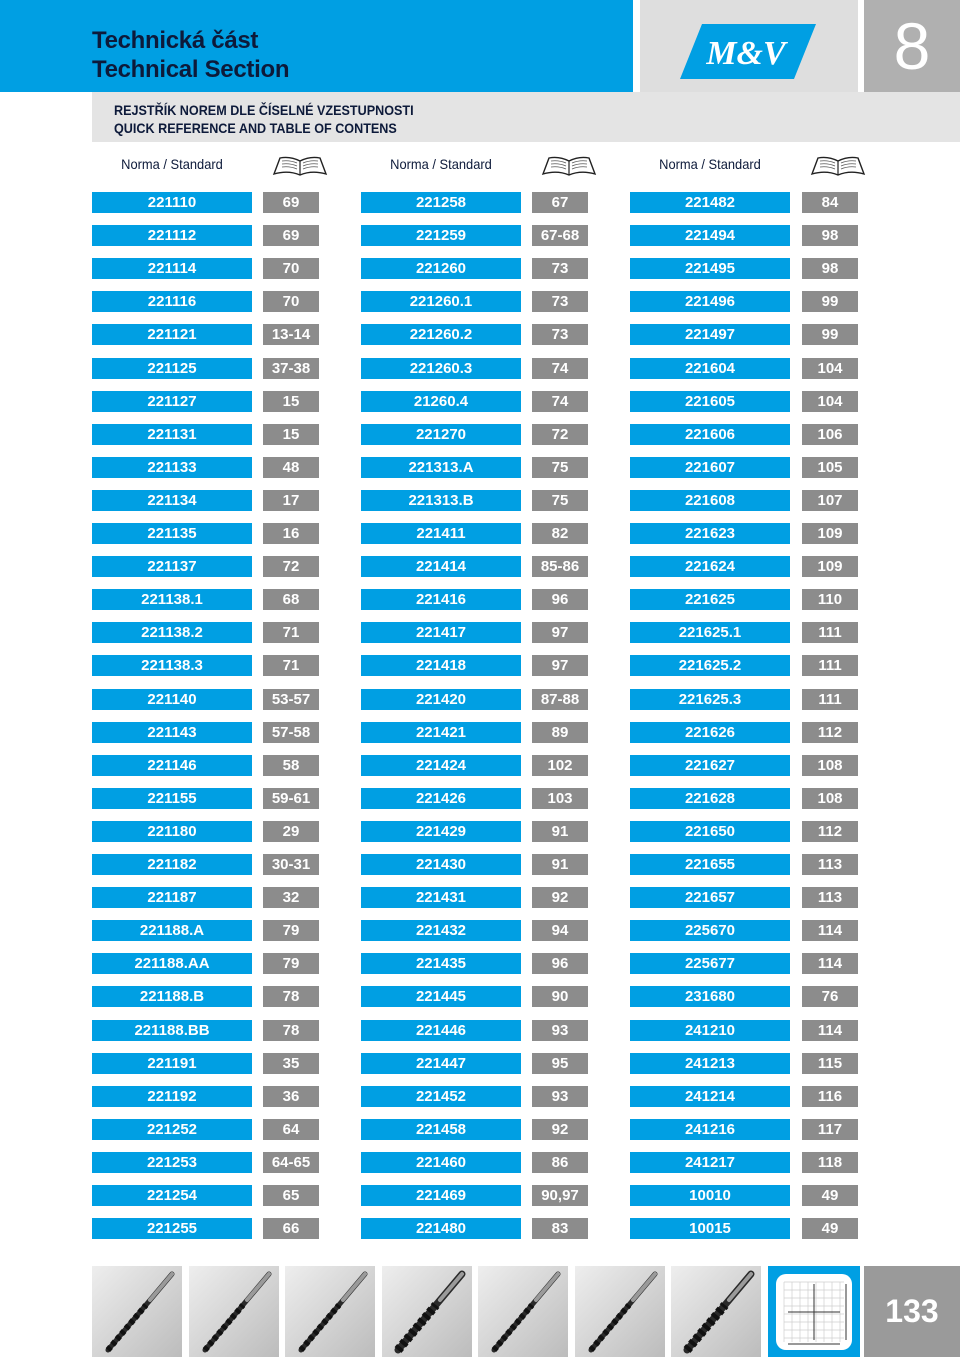 Image resolution: width=960 pixels, height=1362 pixels. Describe the element at coordinates (441, 302) in the screenshot. I see `standard-code: 221260.1` at that location.